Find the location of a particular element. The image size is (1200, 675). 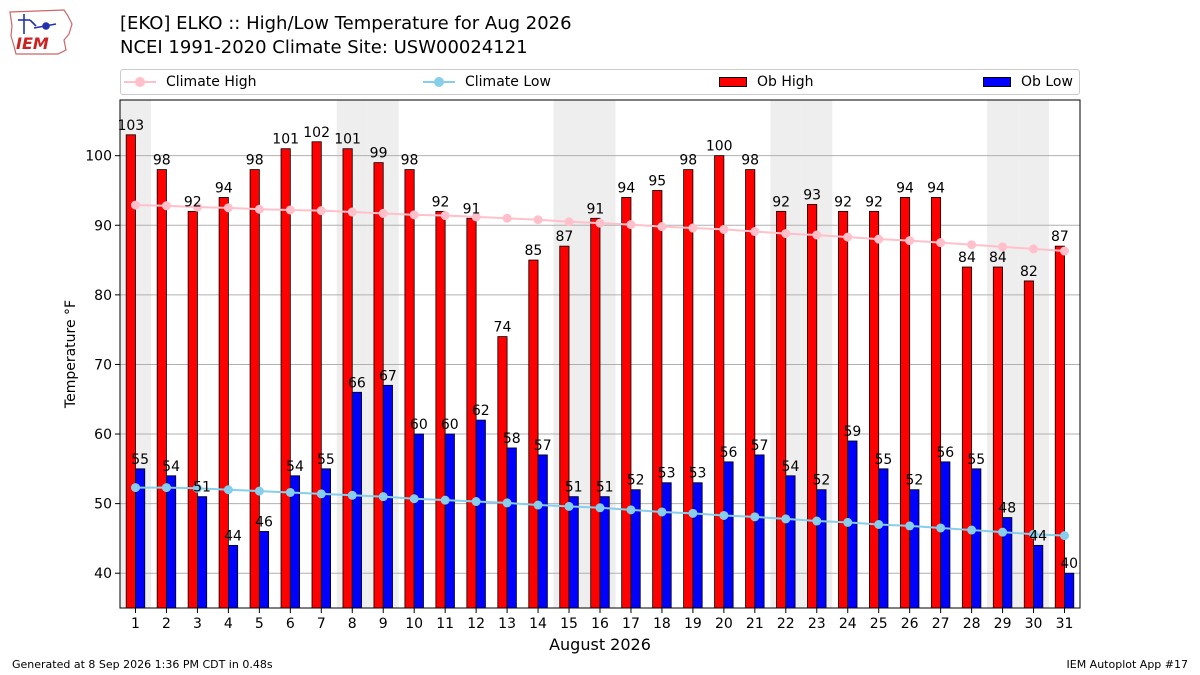

x-axis-label: August 2026 is located at coordinates (600, 644).